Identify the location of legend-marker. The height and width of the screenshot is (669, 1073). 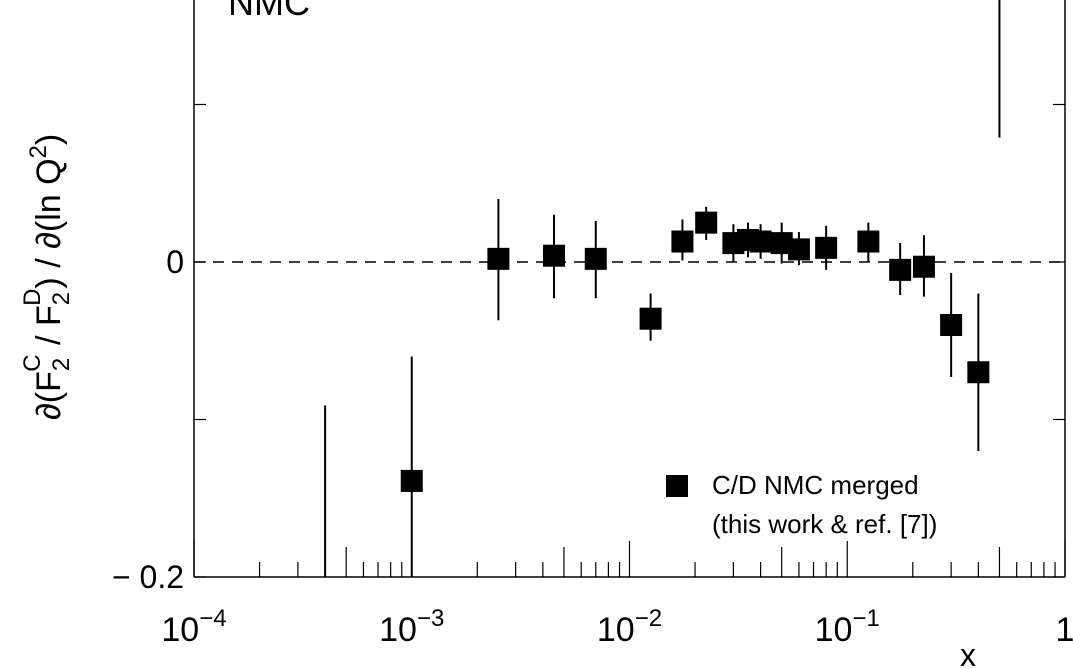
(677, 486).